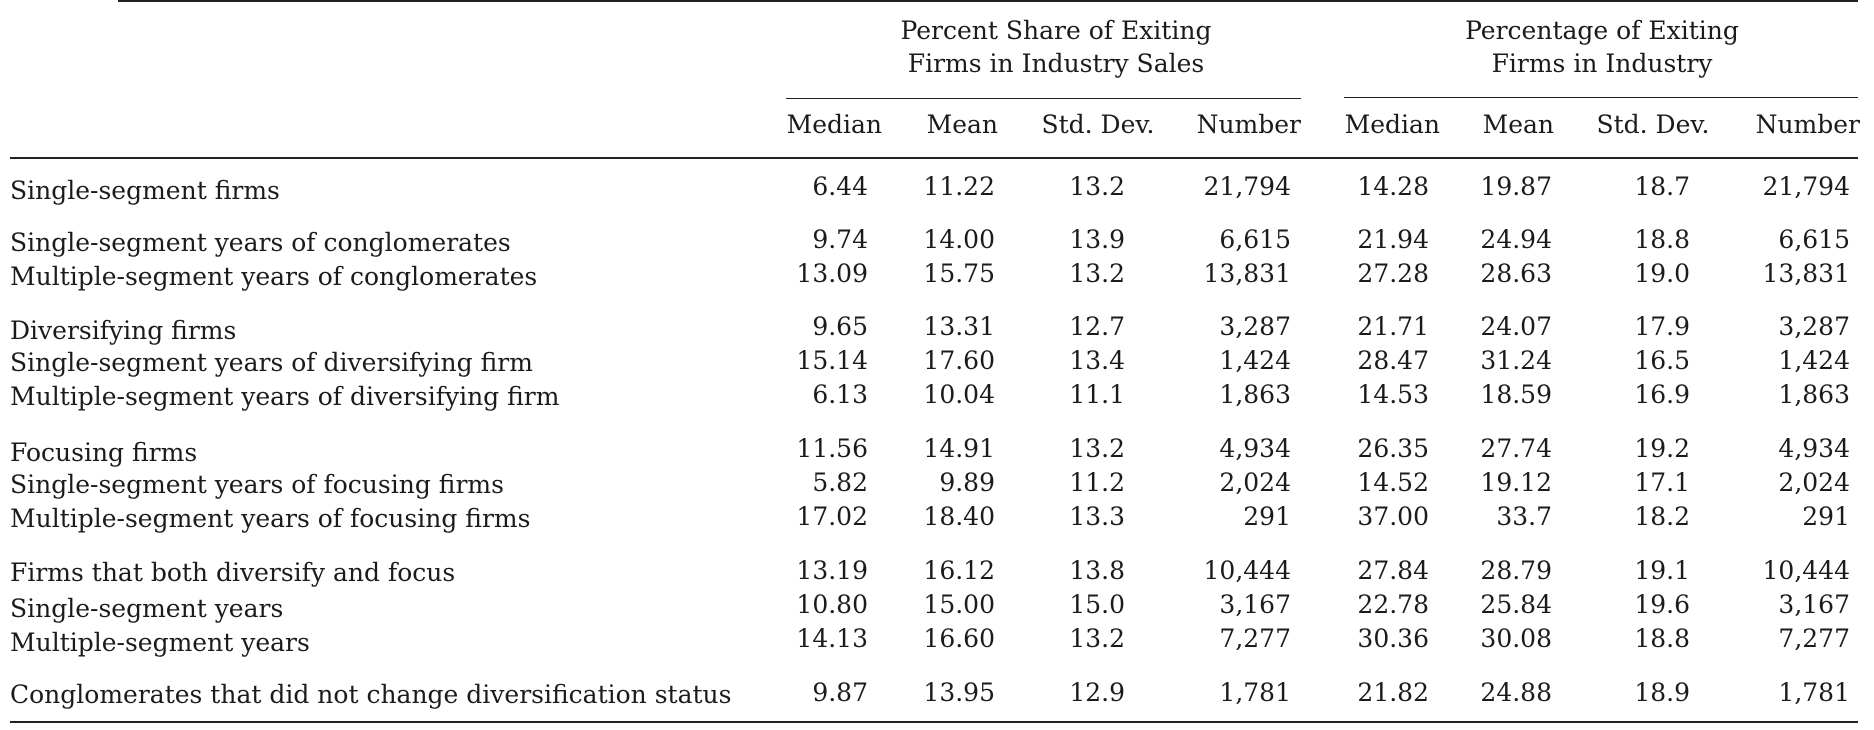  Describe the element at coordinates (1516, 394) in the screenshot. I see `table-cell: 18.59` at that location.